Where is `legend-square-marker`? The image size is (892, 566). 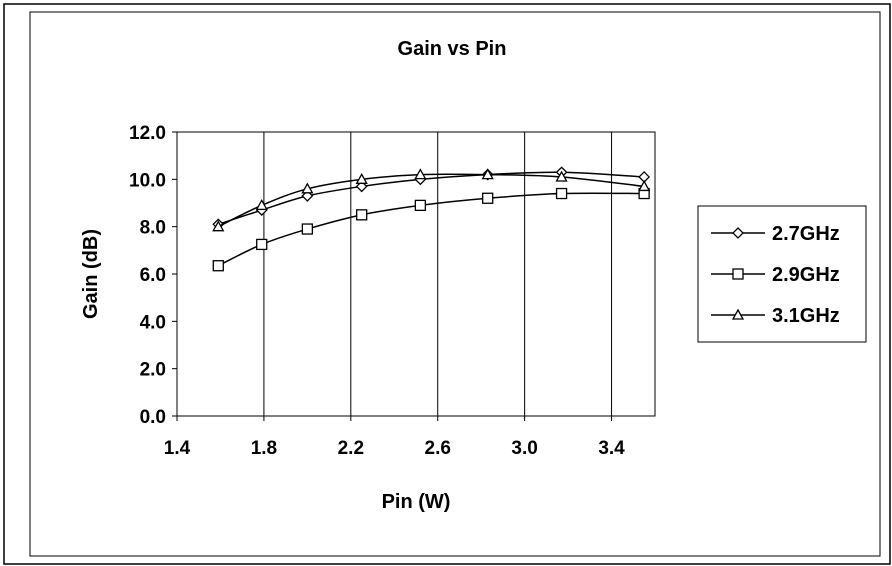 legend-square-marker is located at coordinates (738, 274).